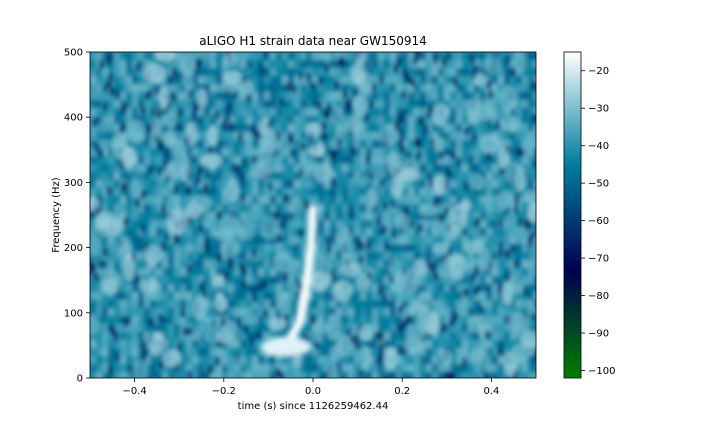 The image size is (720, 437). Describe the element at coordinates (313, 391) in the screenshot. I see `x-tick-label: 0.0` at that location.